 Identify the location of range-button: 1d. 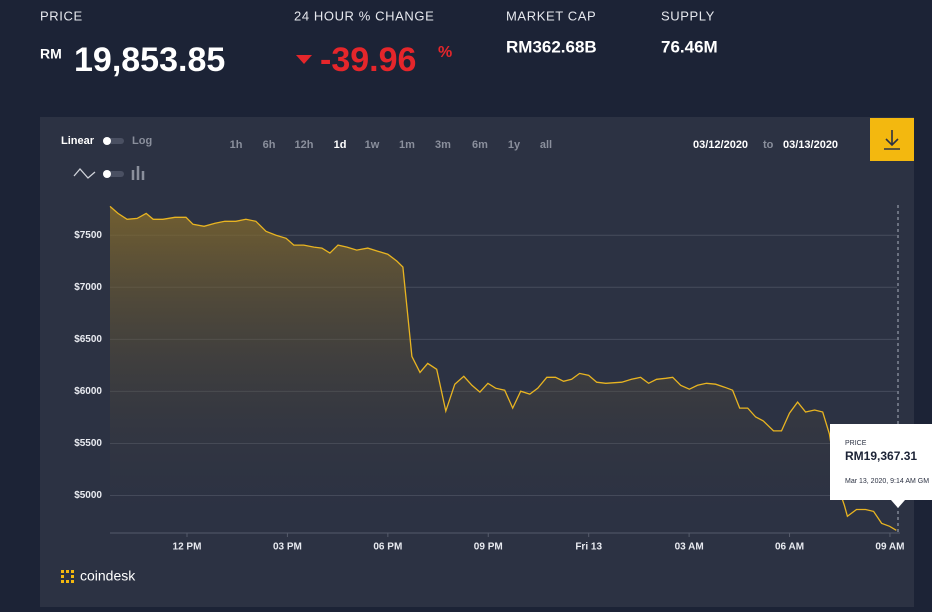
(340, 145).